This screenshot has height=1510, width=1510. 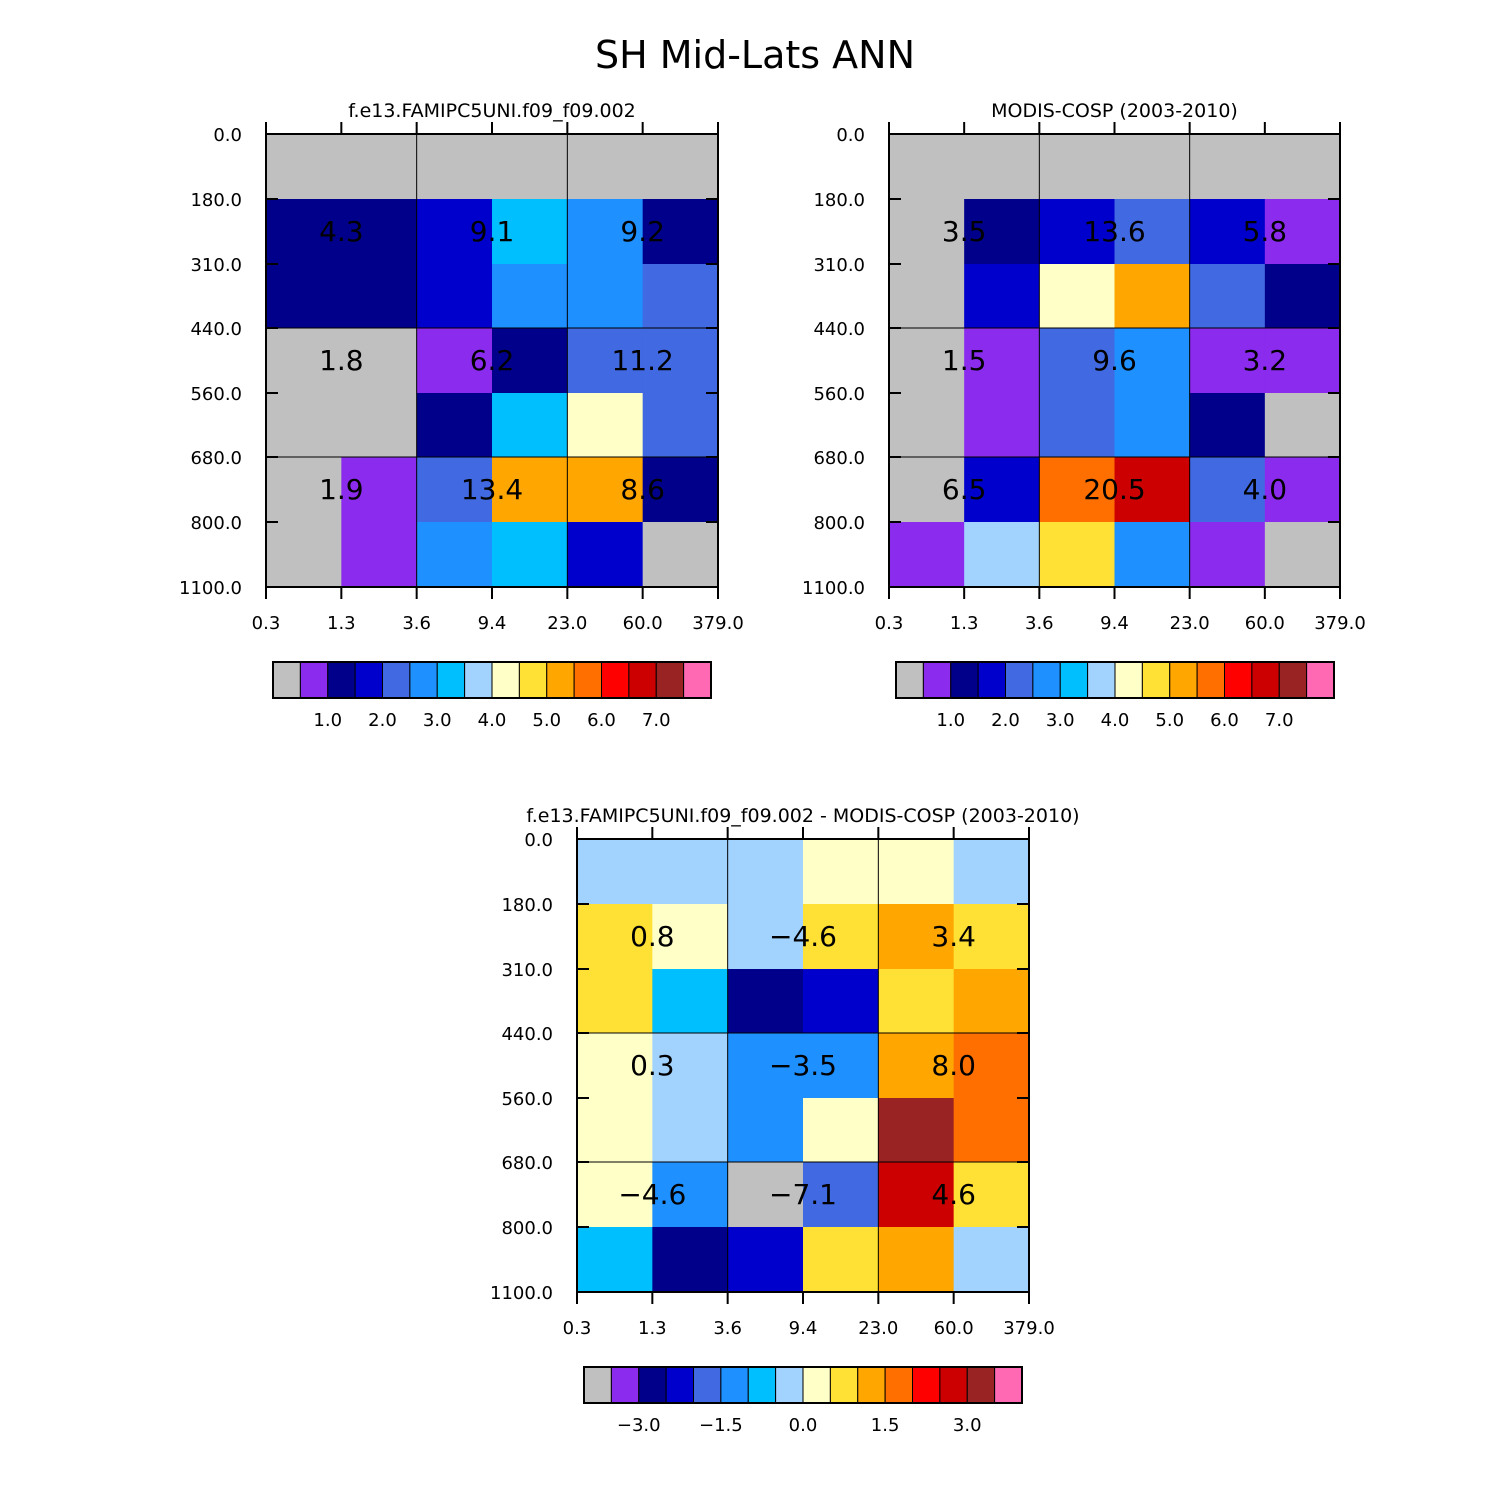 I want to click on colorbar-label: 0.0, so click(x=803, y=1425).